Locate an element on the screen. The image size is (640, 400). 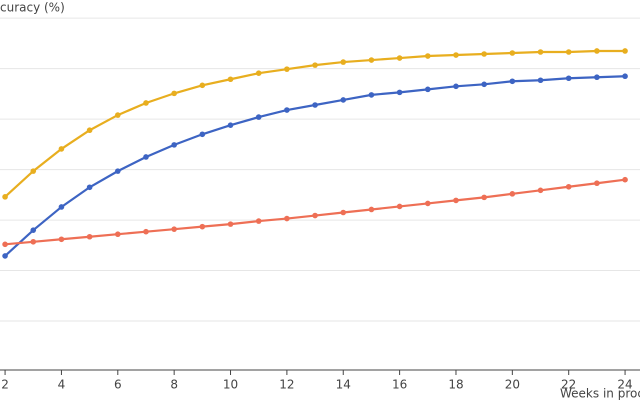
x-tick-label: 10 is located at coordinates (230, 385).